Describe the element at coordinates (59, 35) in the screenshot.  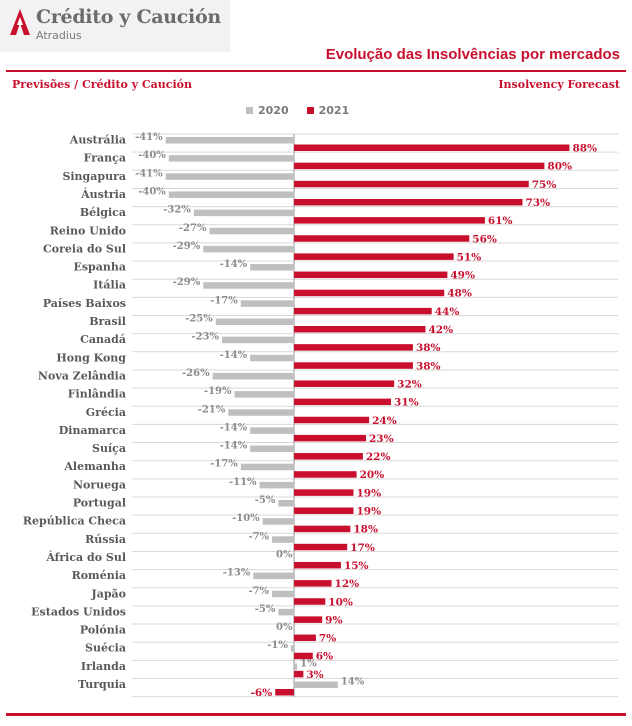
I see `logo-subtitle: Atradius` at that location.